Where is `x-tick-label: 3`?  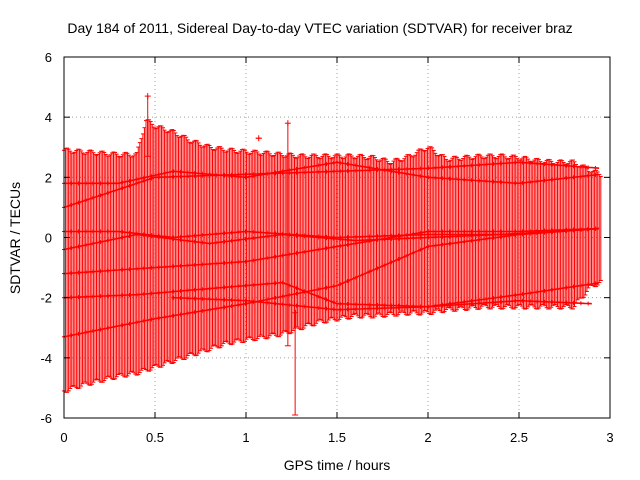
x-tick-label: 3 is located at coordinates (609, 437).